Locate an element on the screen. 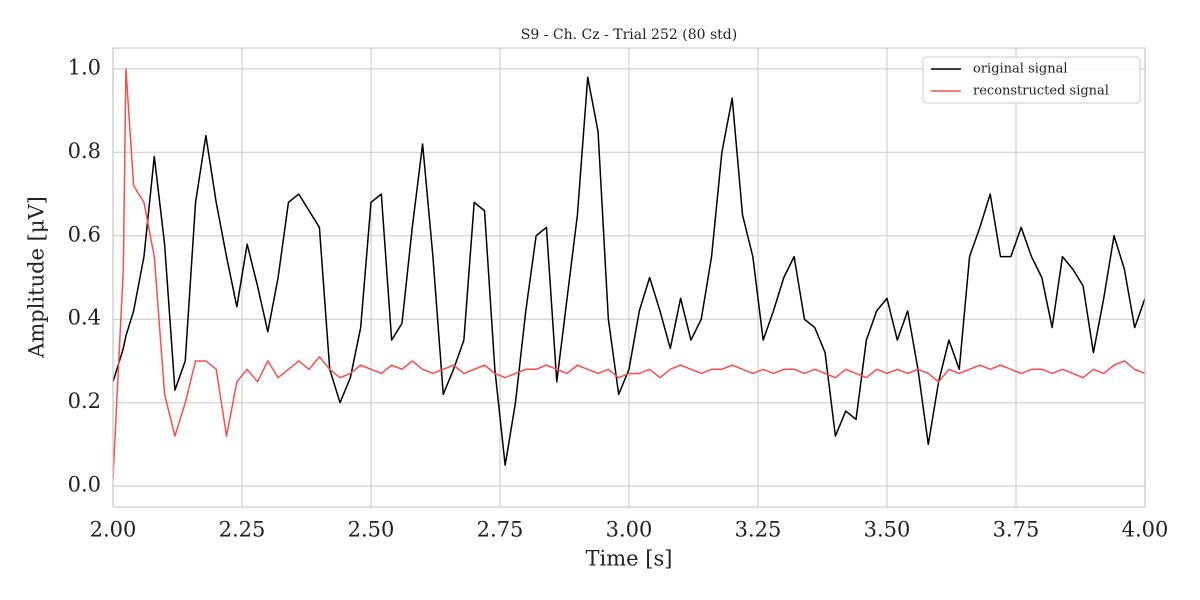 This screenshot has height=600, width=1200. x-tick-label: 3.25 is located at coordinates (758, 530).